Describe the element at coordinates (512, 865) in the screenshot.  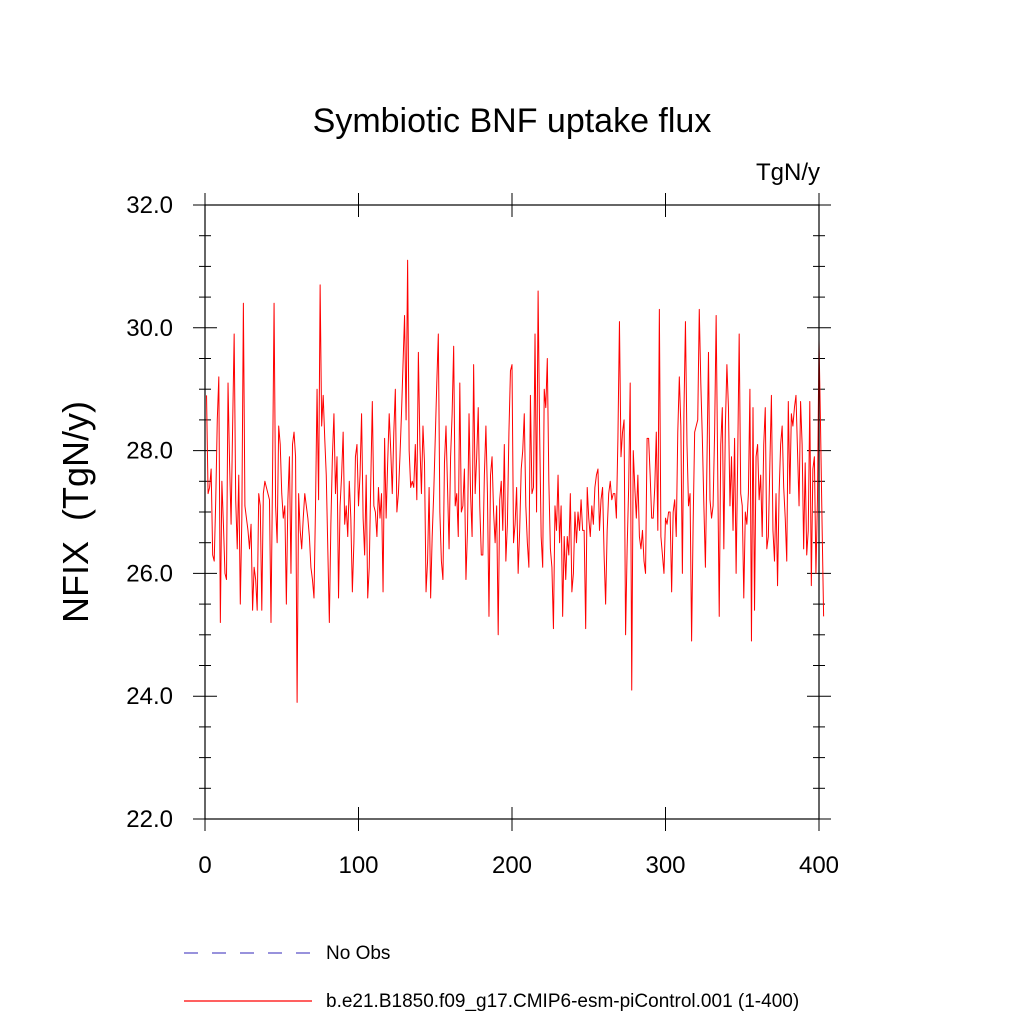
I see `x-tick-label: 200` at that location.